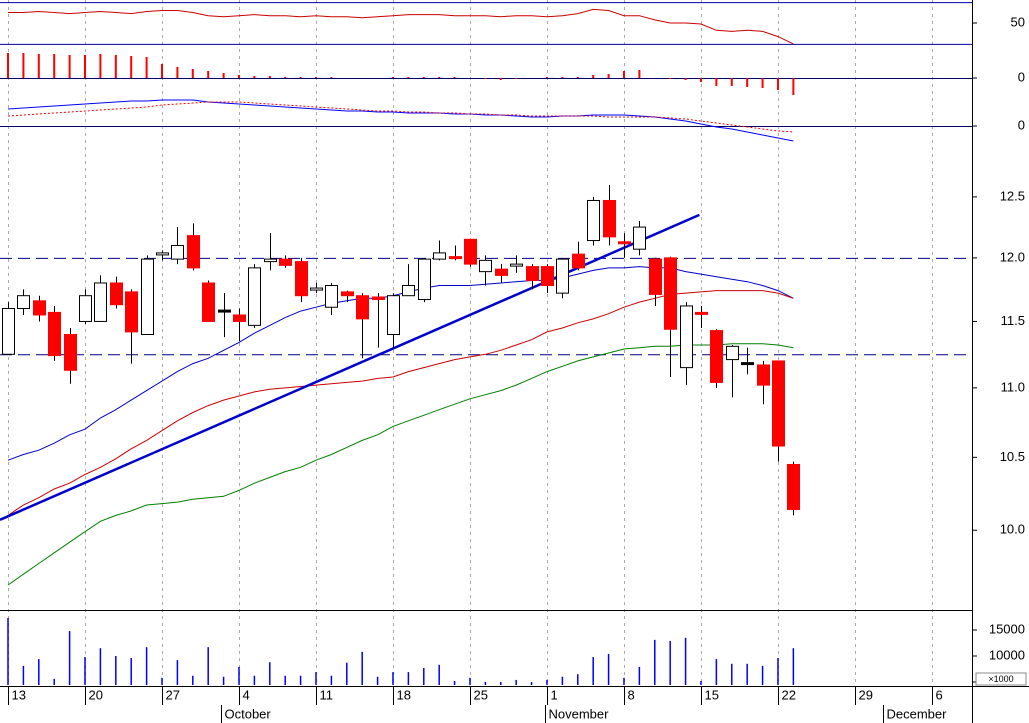 The width and height of the screenshot is (1029, 723). What do you see at coordinates (400, 117) in the screenshot?
I see `line` at bounding box center [400, 117].